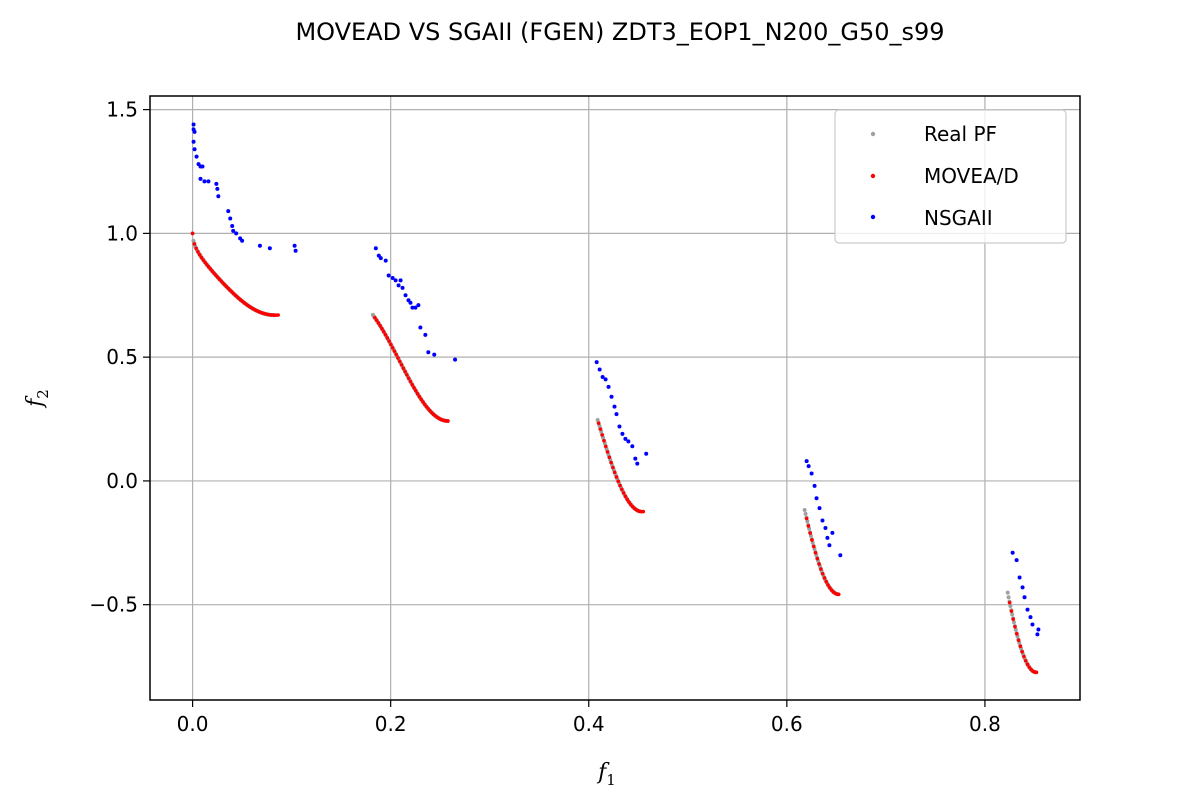  Describe the element at coordinates (122, 110) in the screenshot. I see `y-tick-label: 1.5` at that location.